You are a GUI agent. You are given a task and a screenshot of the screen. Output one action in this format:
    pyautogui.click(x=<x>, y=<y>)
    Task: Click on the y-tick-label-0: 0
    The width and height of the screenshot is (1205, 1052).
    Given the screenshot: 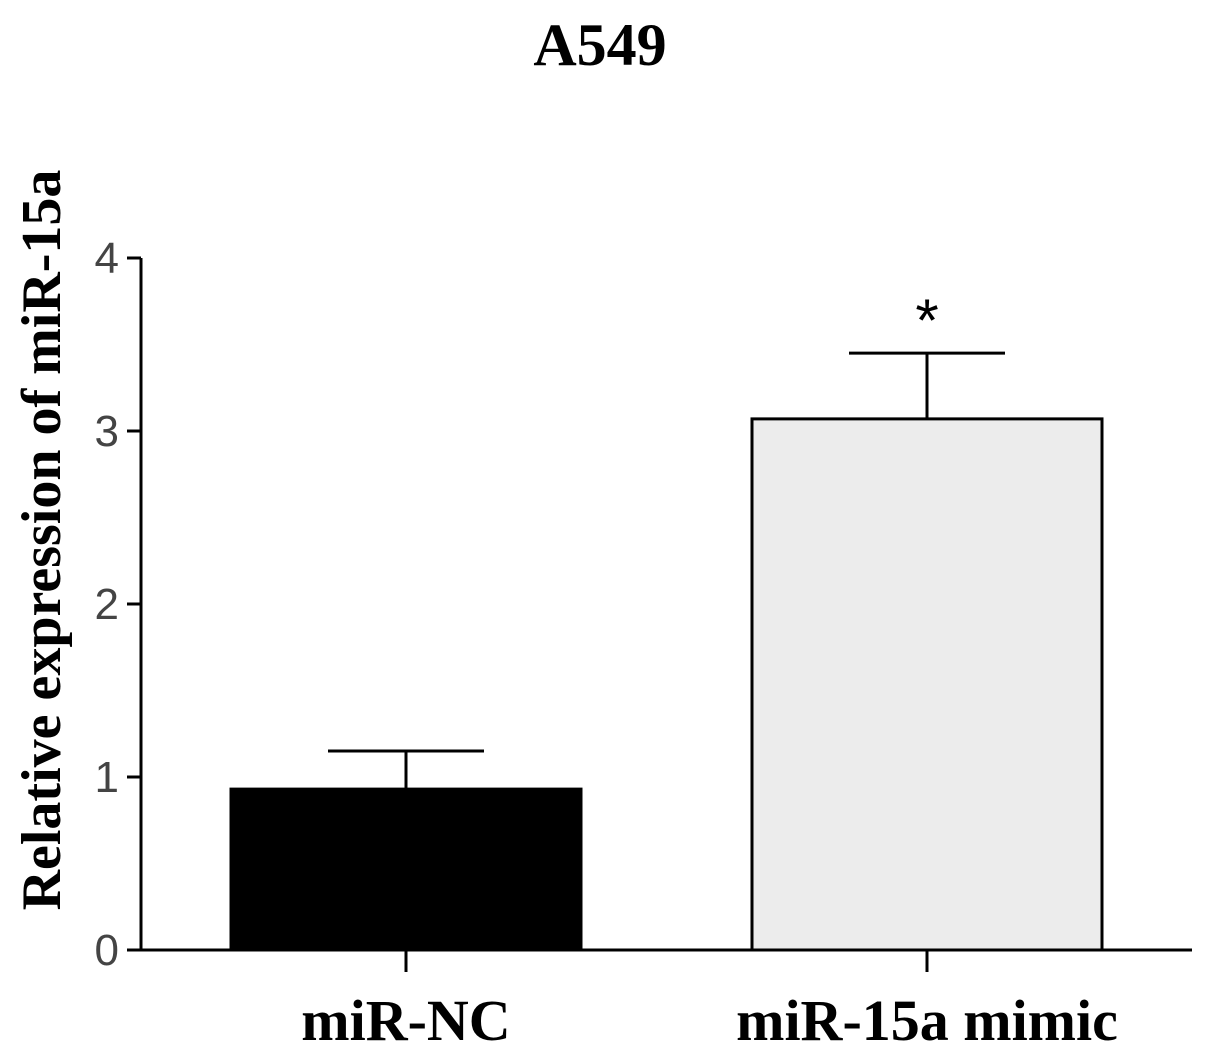 What is the action you would take?
    pyautogui.click(x=107, y=950)
    